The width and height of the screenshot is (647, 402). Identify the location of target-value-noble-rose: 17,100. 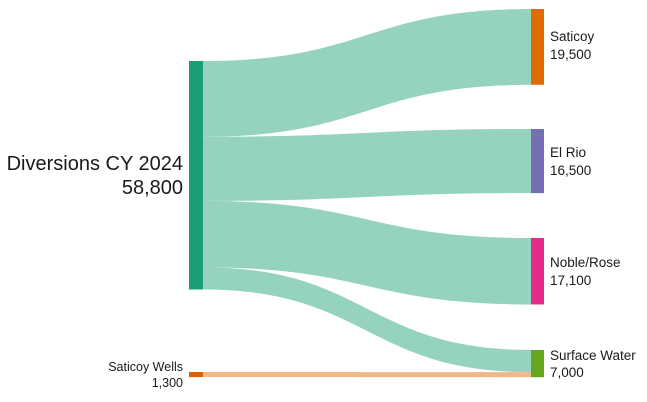
(570, 280).